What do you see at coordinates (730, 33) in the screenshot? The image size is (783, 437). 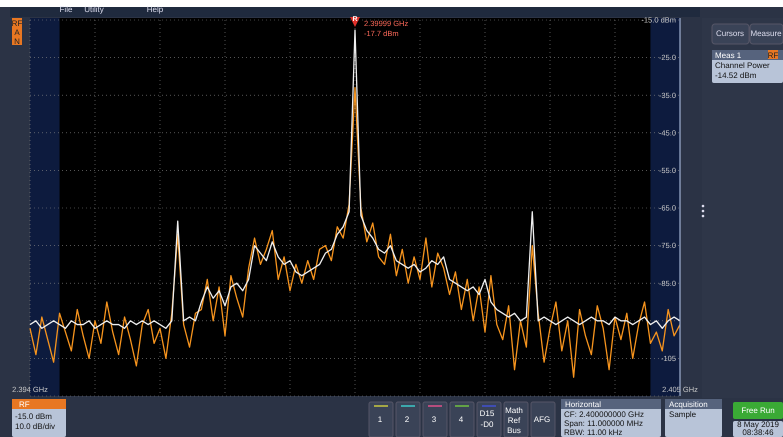 I see `text: Cursors` at bounding box center [730, 33].